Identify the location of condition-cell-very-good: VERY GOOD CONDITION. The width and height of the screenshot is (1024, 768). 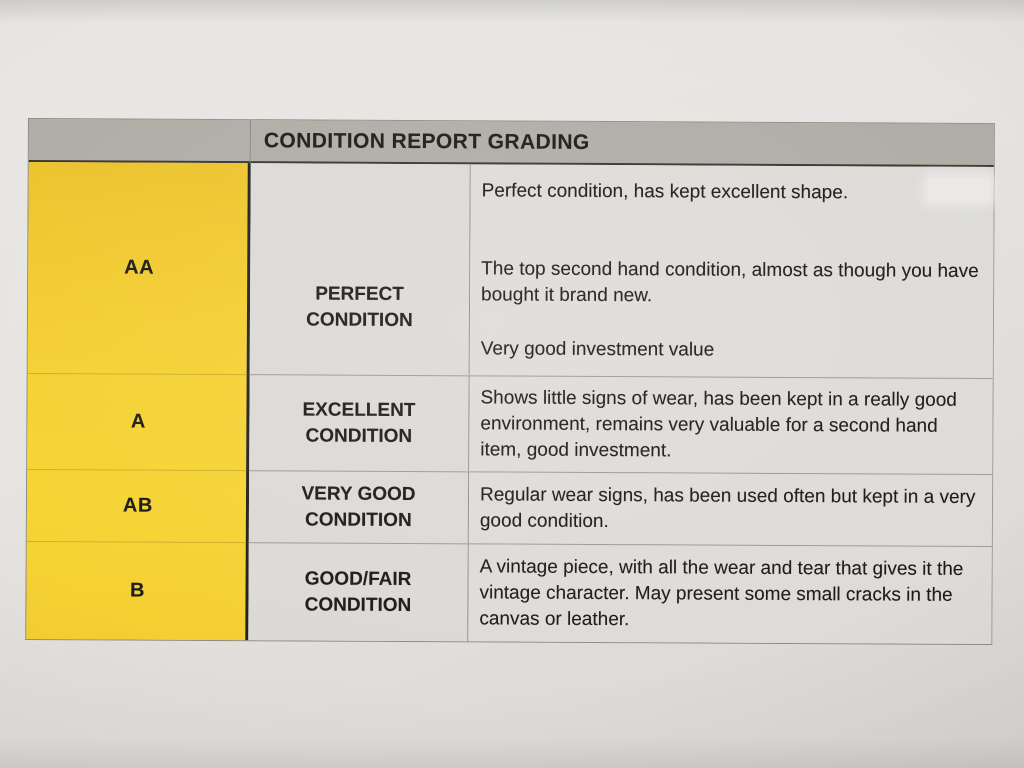
(359, 507).